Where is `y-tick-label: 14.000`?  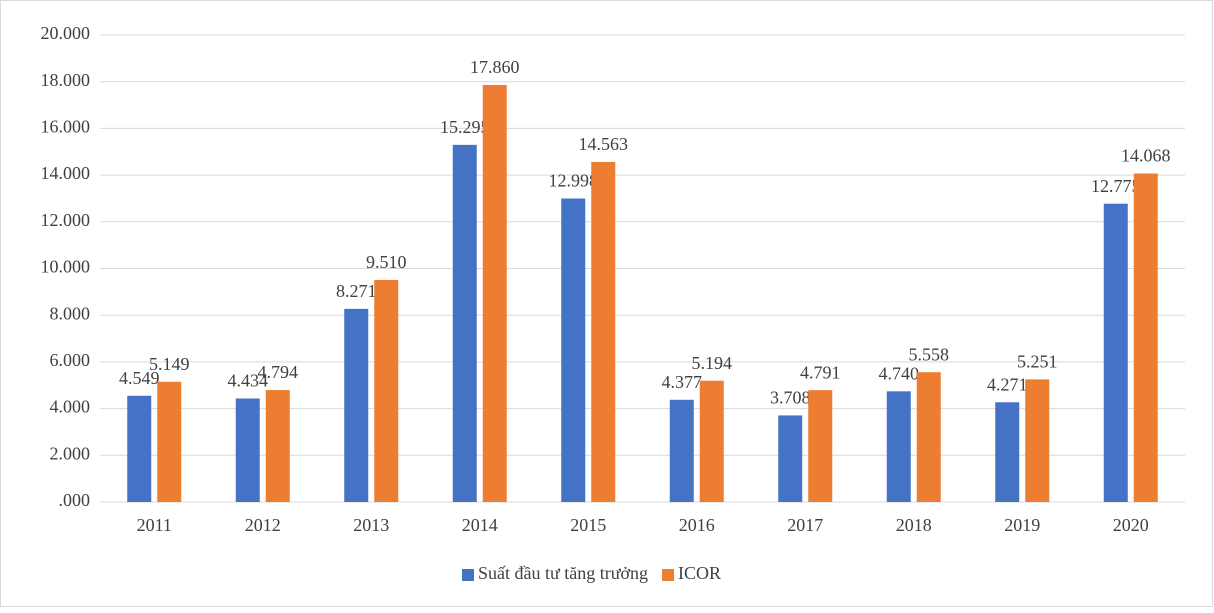
y-tick-label: 14.000 is located at coordinates (66, 173).